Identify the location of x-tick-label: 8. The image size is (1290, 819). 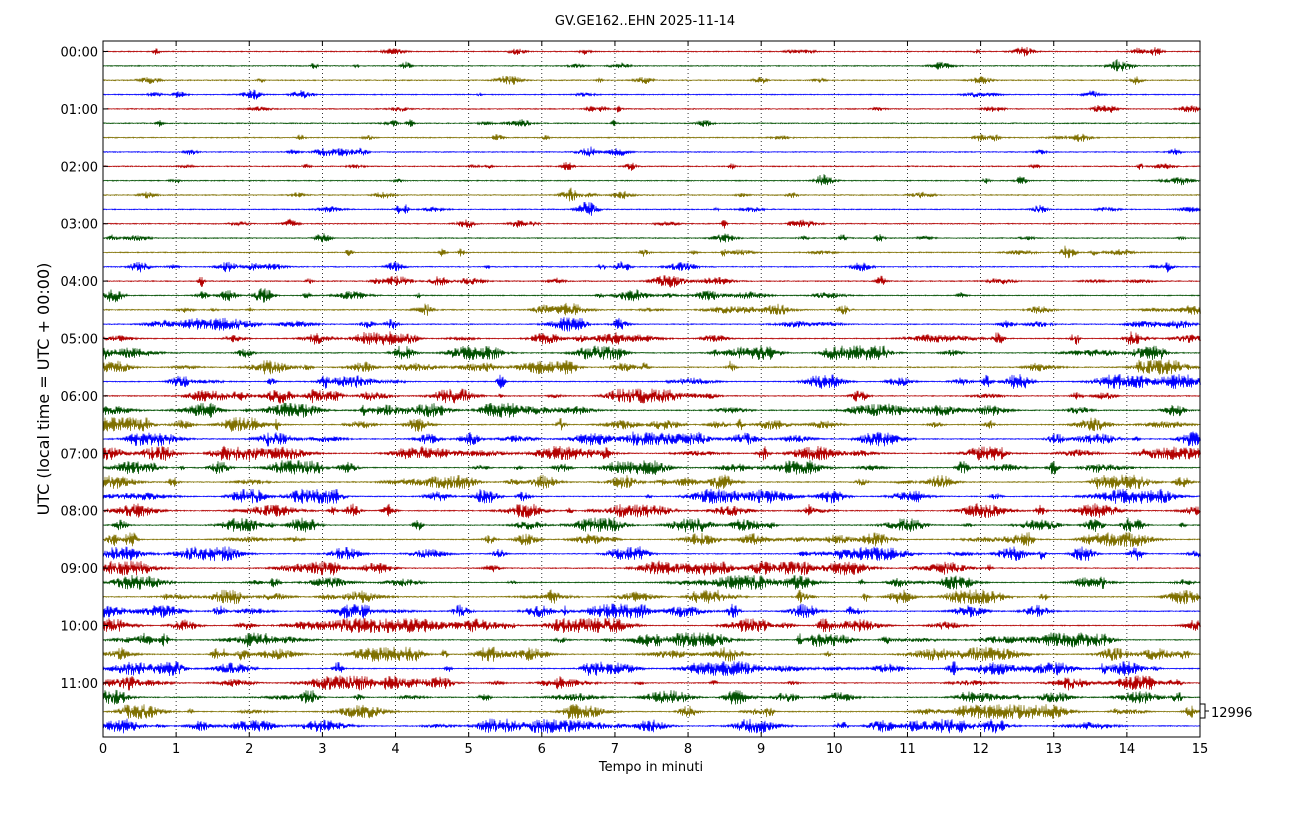
(688, 749).